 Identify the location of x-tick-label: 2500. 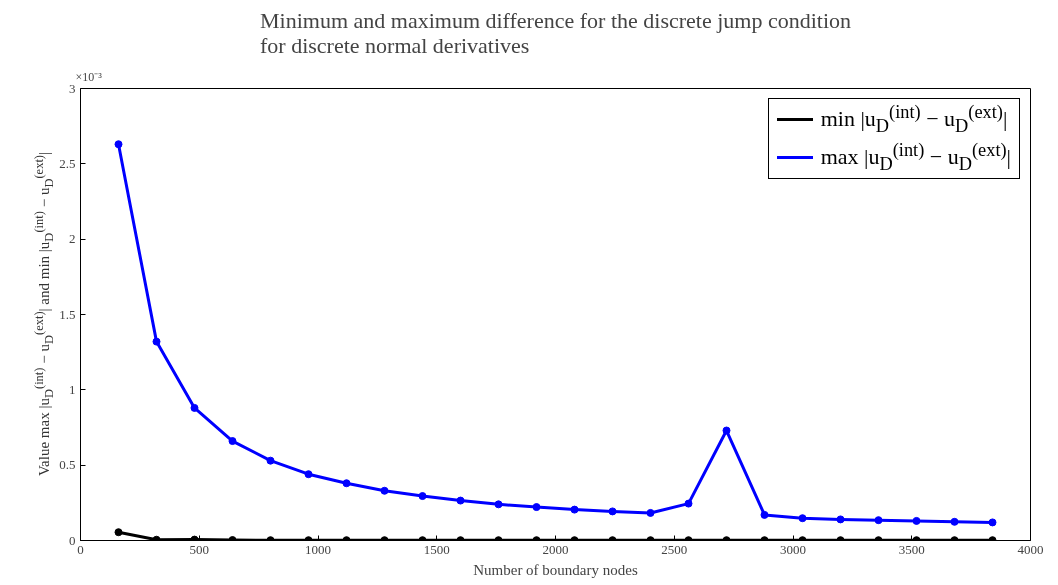
(674, 549).